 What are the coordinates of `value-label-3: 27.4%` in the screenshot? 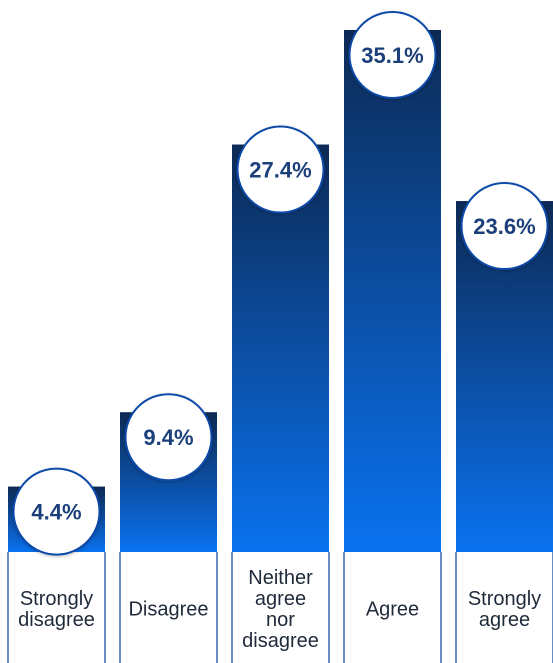 It's located at (280, 170).